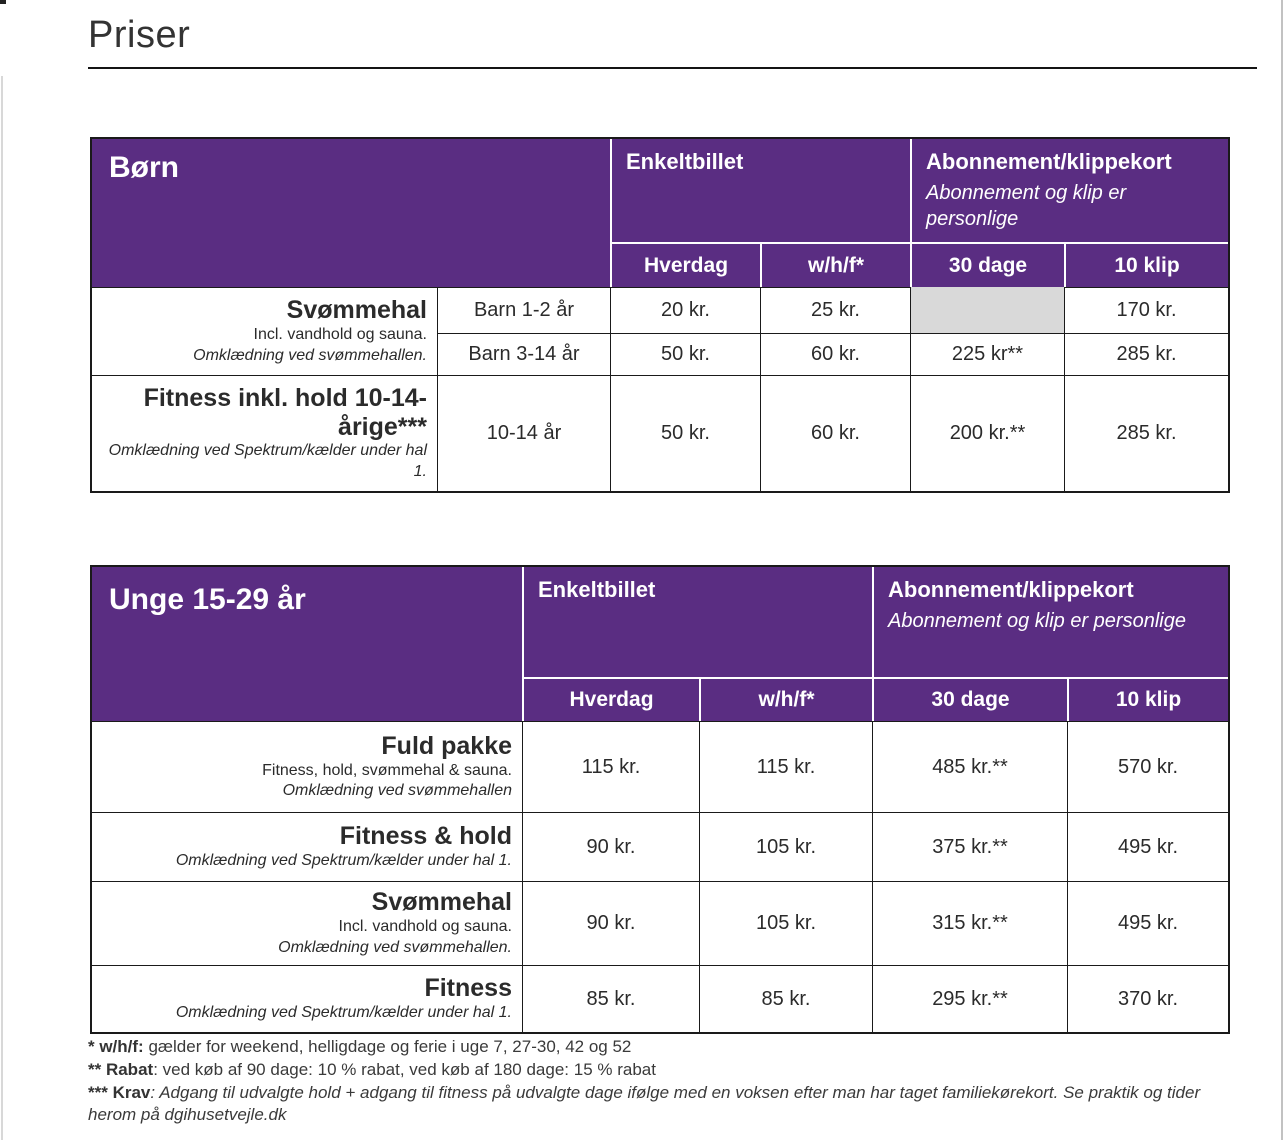 This screenshot has height=1140, width=1286. What do you see at coordinates (2, 608) in the screenshot?
I see `page-edge-left` at bounding box center [2, 608].